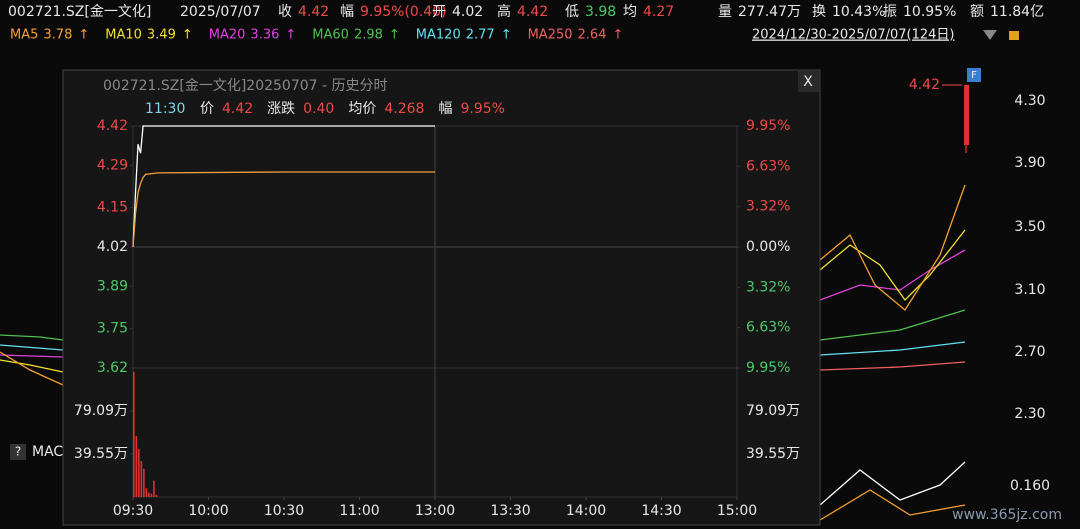  Describe the element at coordinates (1014, 35) in the screenshot. I see `lock-icon` at that location.